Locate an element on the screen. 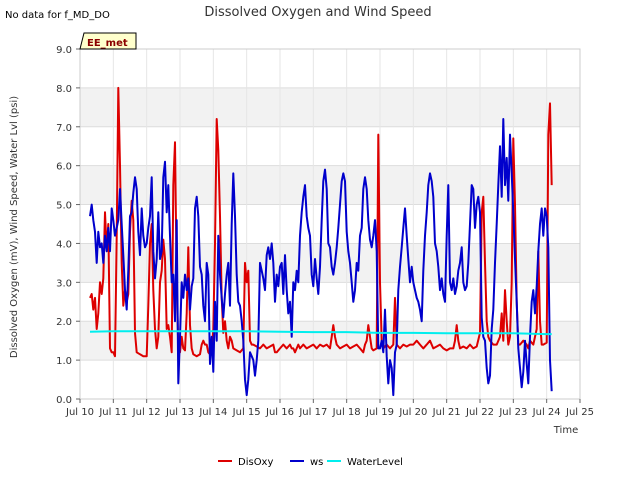 The width and height of the screenshot is (640, 480). no-data-note: No data for f_MD_DO is located at coordinates (57, 15).